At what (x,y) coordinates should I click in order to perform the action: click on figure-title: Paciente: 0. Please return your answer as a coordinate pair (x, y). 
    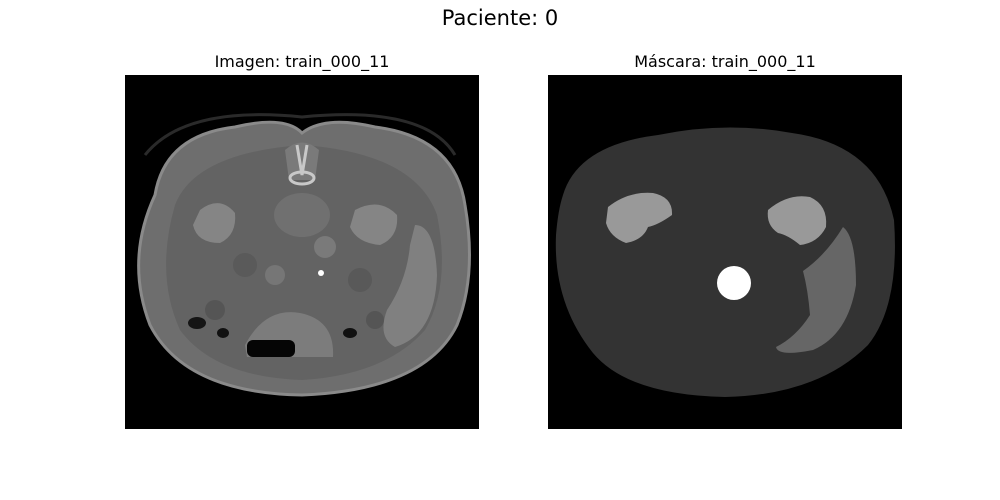
    Looking at the image, I should click on (500, 18).